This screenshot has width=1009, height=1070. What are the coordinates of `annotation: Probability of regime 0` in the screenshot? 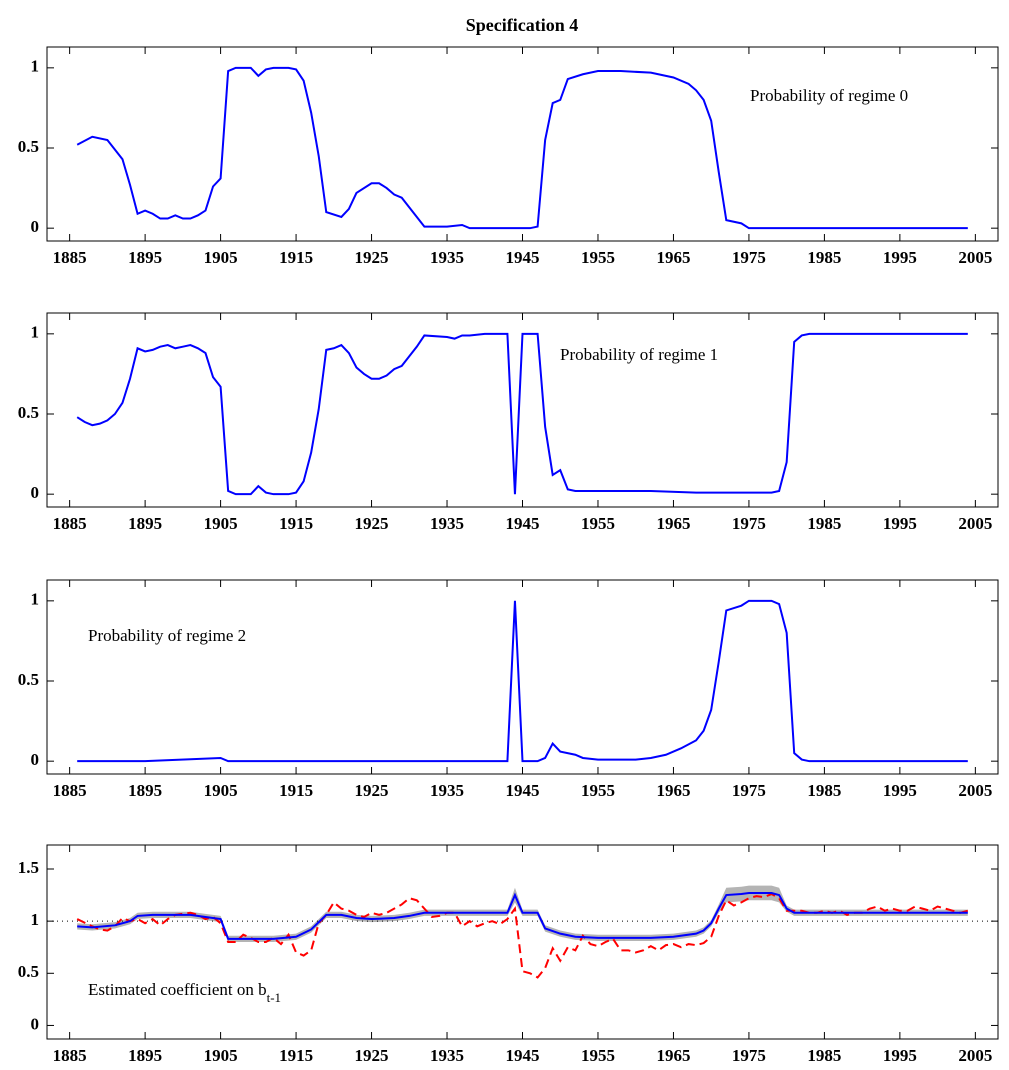 It's located at (829, 95).